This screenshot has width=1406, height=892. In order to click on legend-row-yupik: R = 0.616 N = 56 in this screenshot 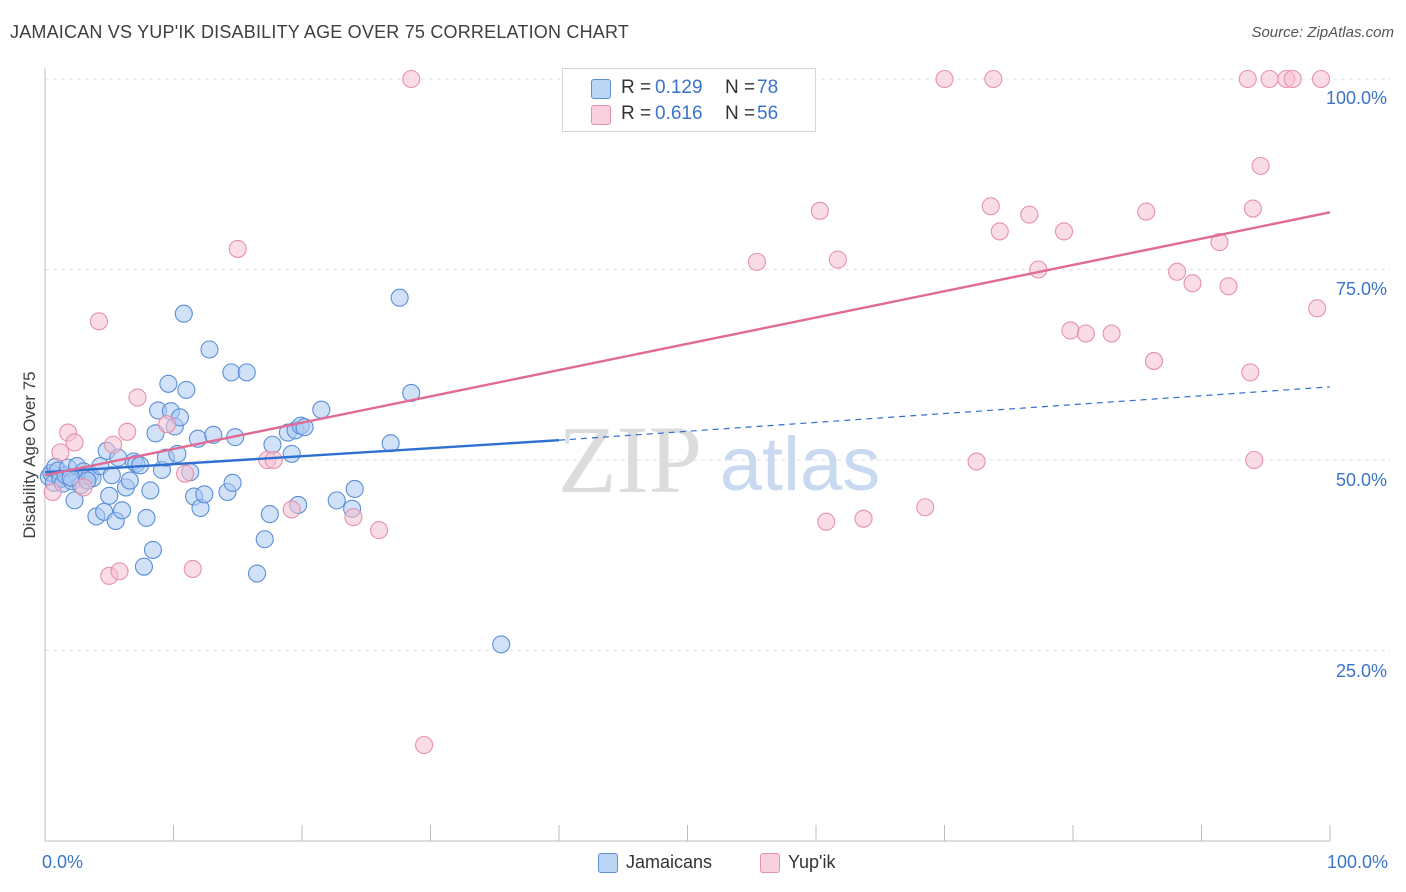, I will do `click(689, 114)`.